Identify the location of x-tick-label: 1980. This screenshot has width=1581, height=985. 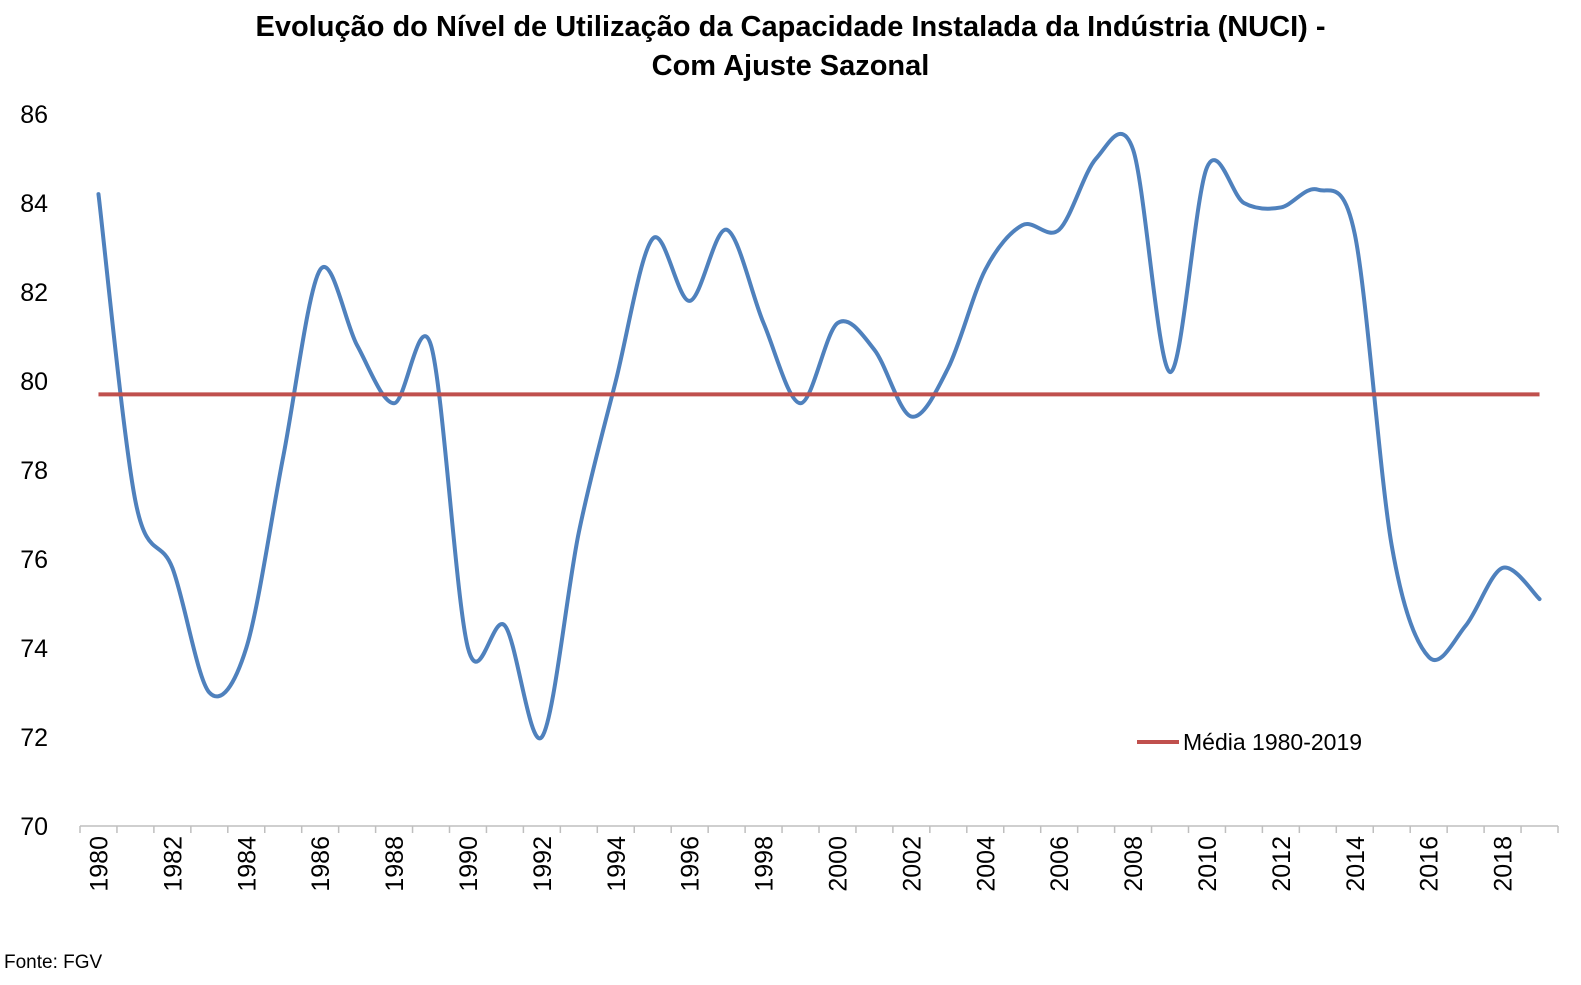
(99, 864).